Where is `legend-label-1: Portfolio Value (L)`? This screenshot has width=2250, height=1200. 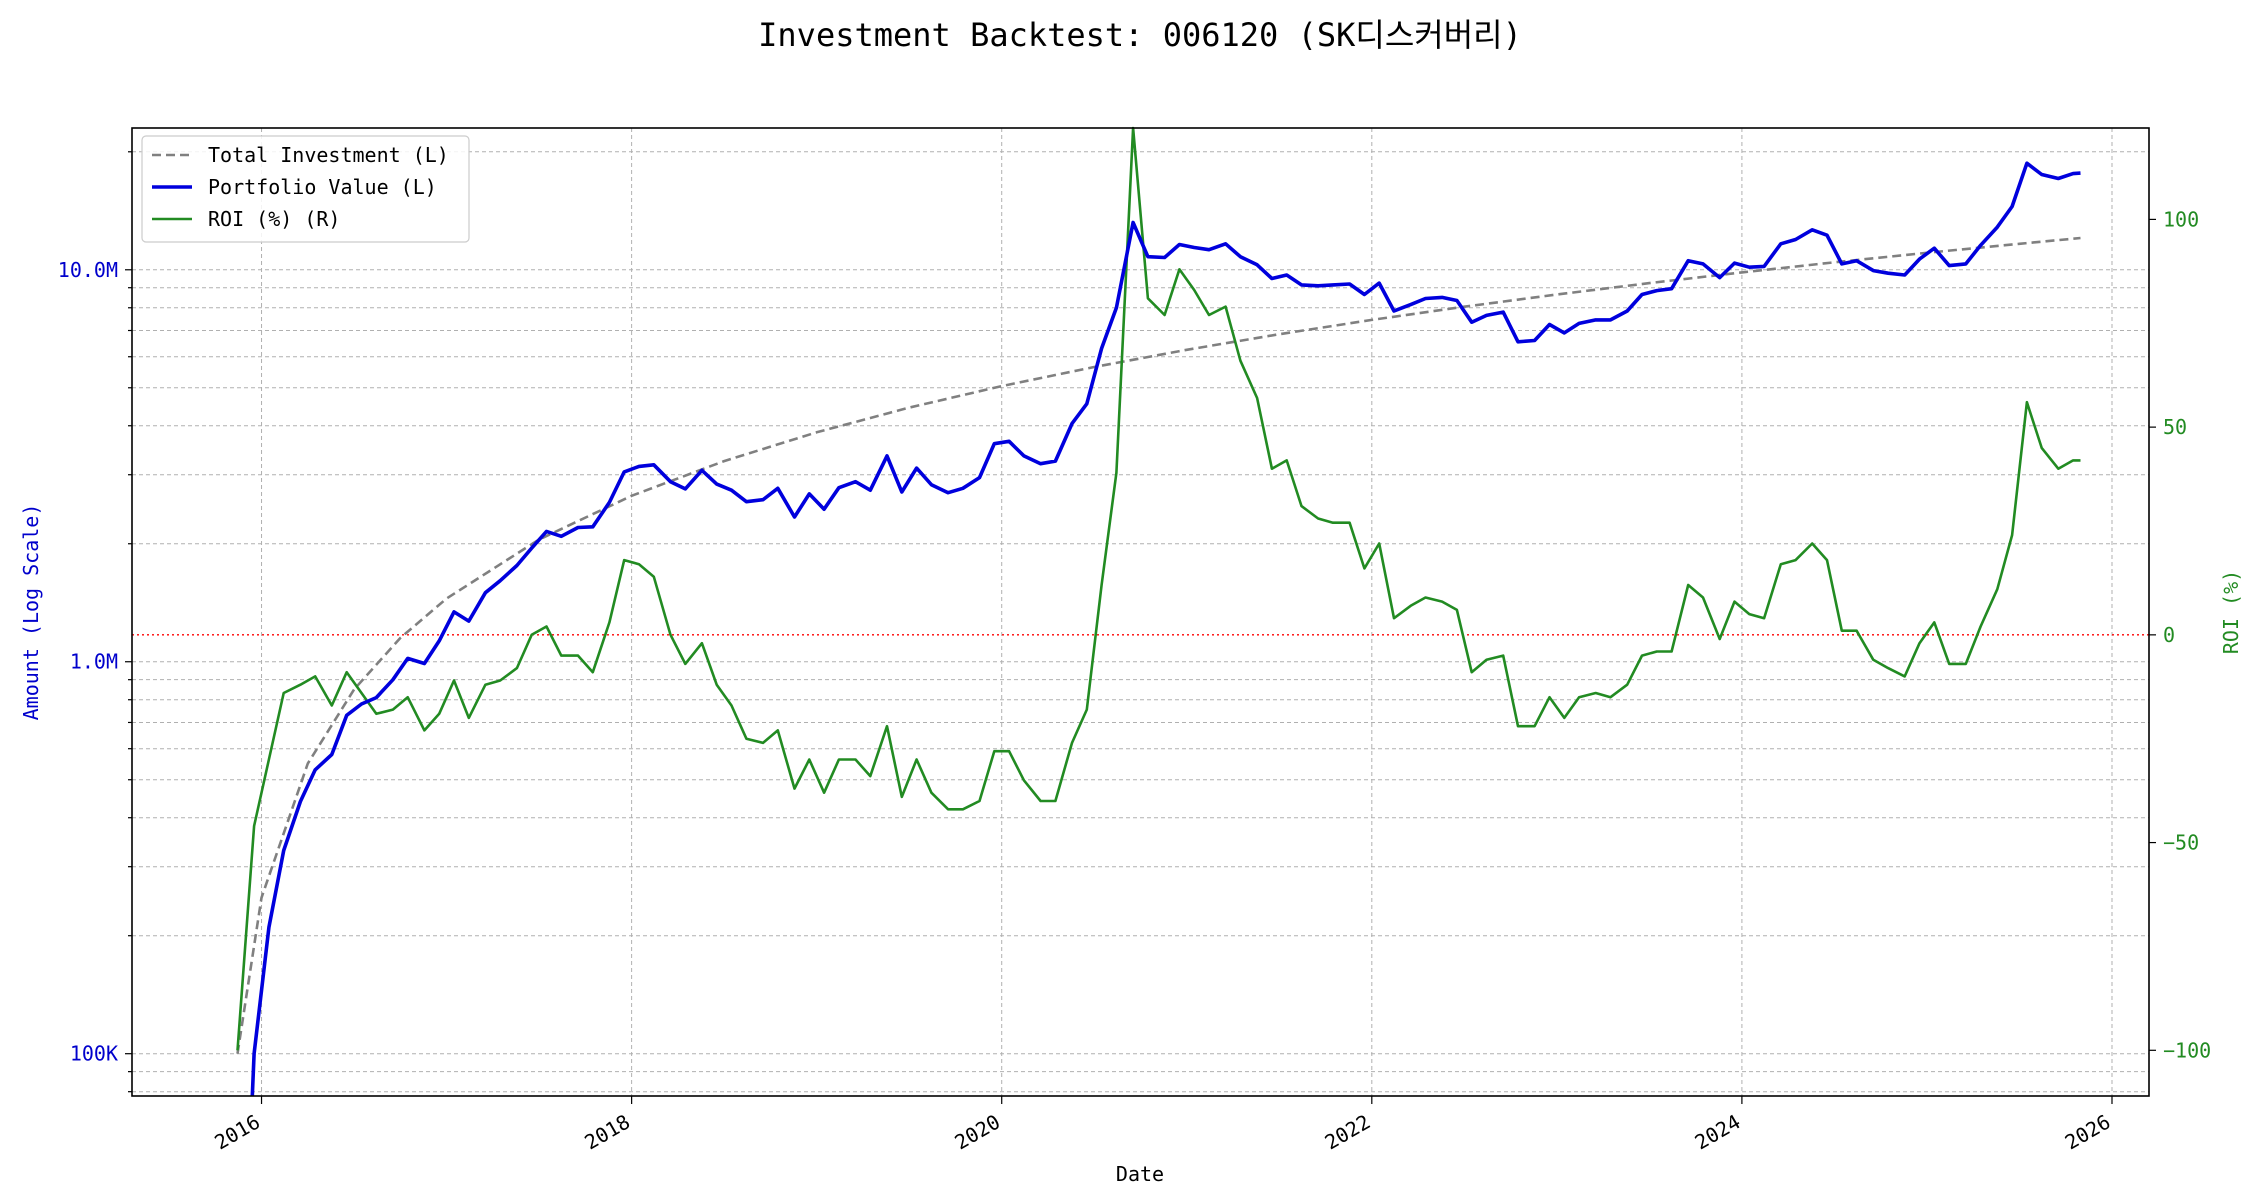
legend-label-1: Portfolio Value (L) is located at coordinates (322, 187).